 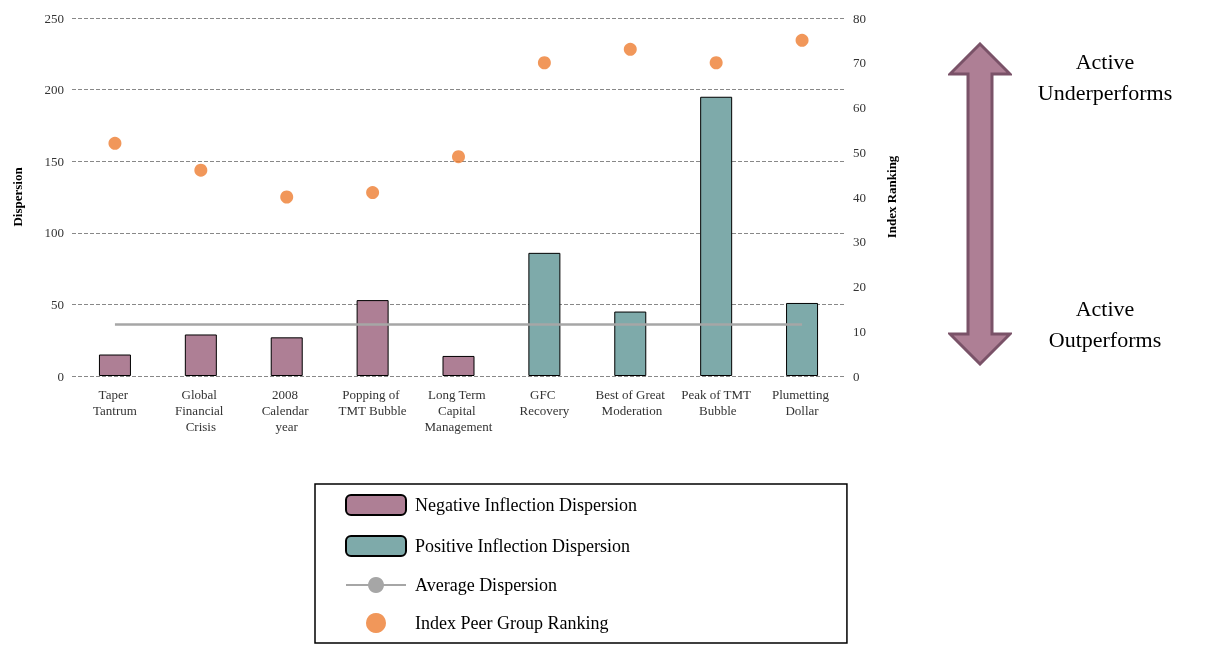 I want to click on text: Active Underperforms, so click(x=1105, y=77).